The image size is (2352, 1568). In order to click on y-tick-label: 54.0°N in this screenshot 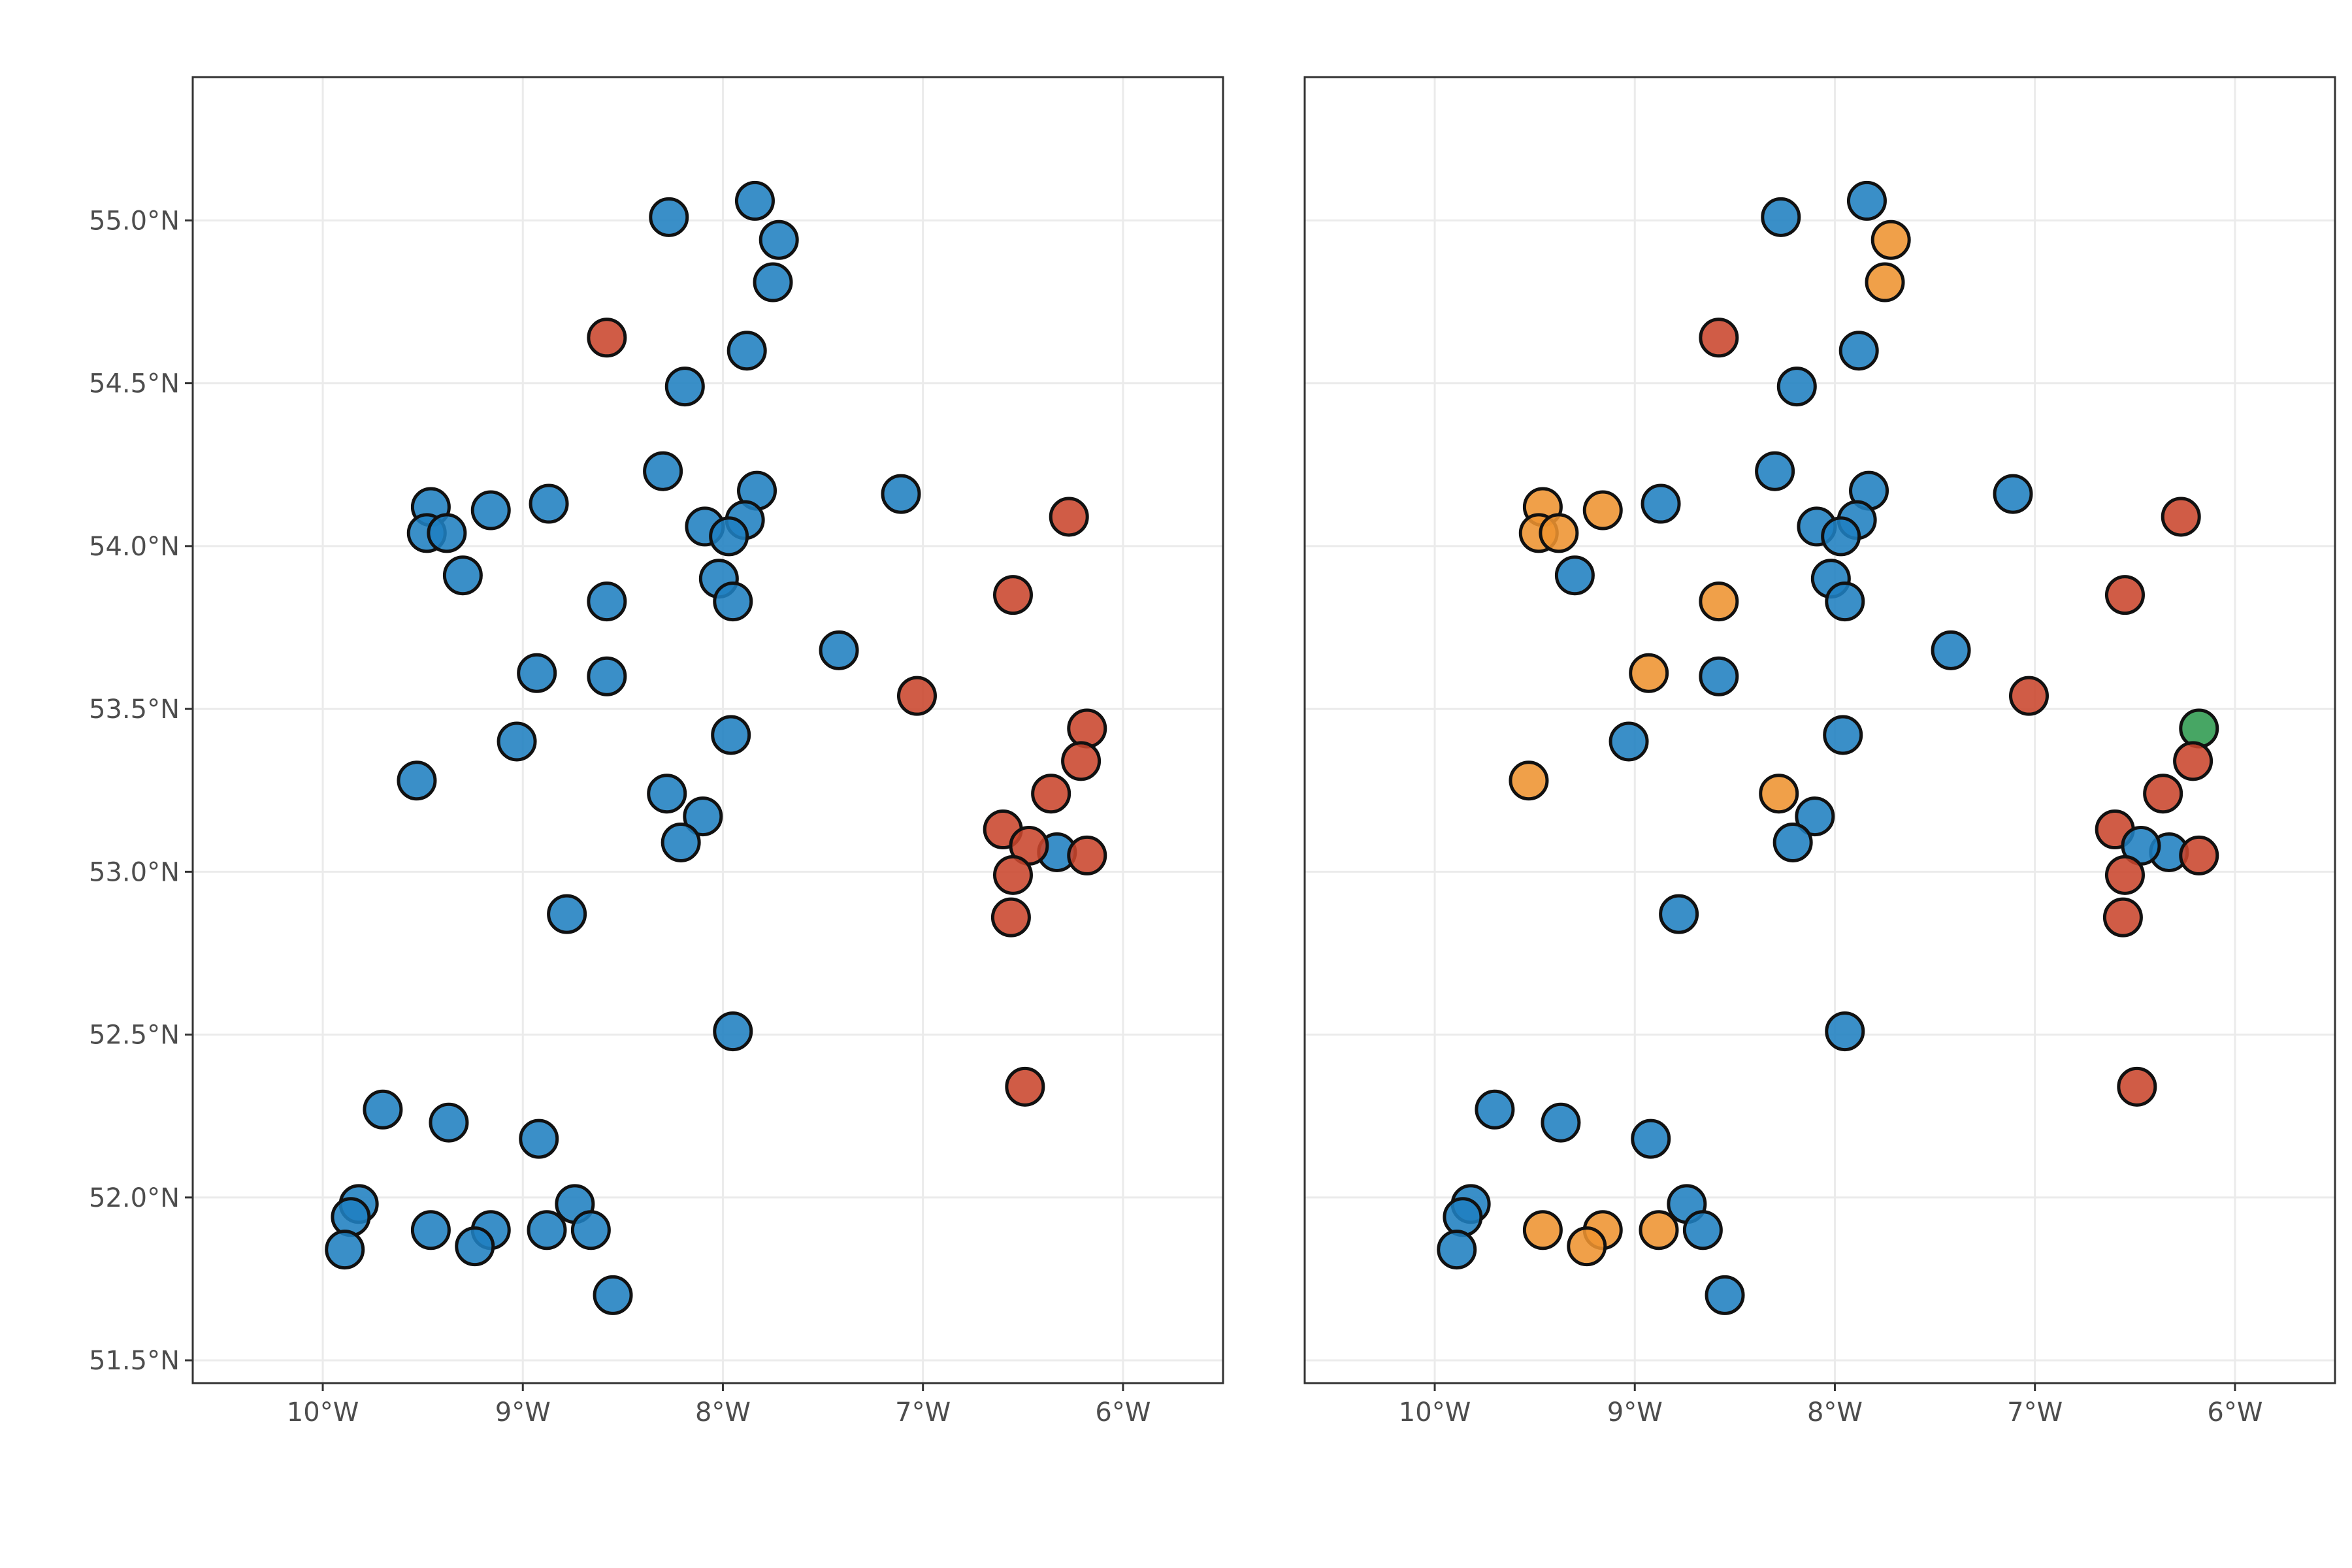, I will do `click(134, 547)`.